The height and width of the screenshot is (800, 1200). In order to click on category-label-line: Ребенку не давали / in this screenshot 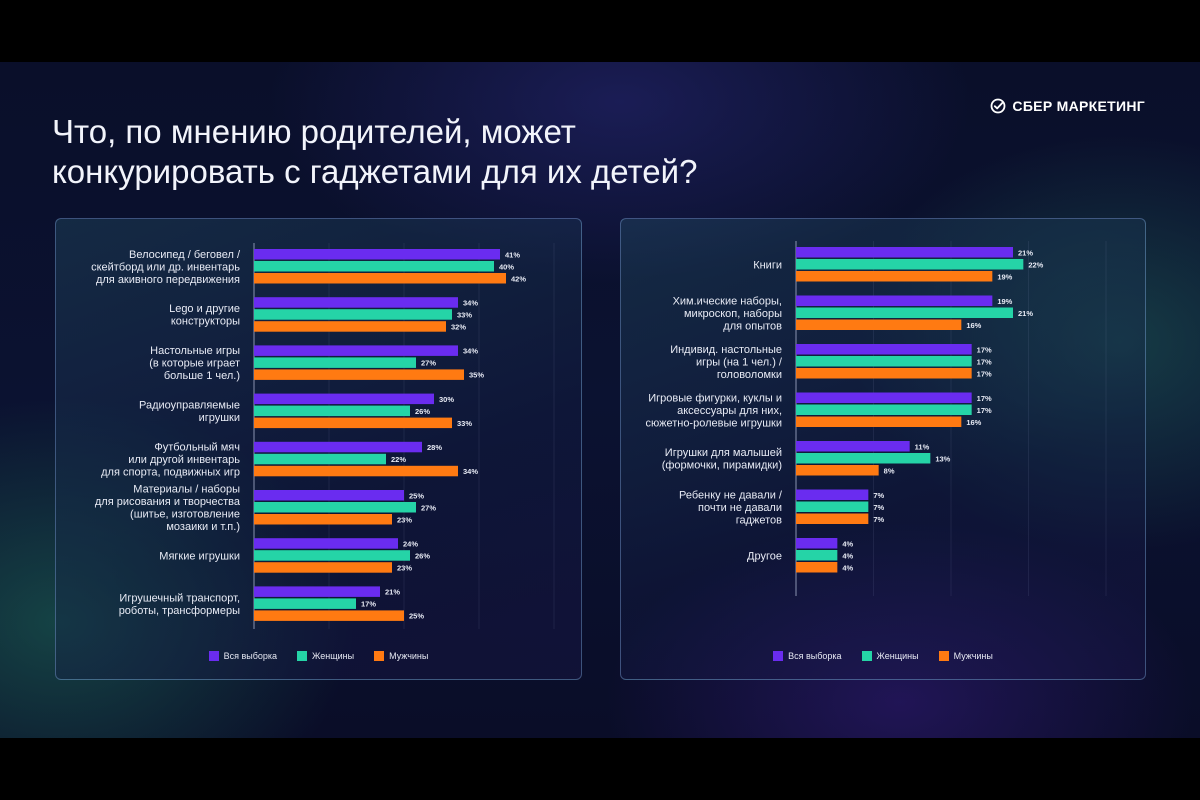, I will do `click(731, 495)`.